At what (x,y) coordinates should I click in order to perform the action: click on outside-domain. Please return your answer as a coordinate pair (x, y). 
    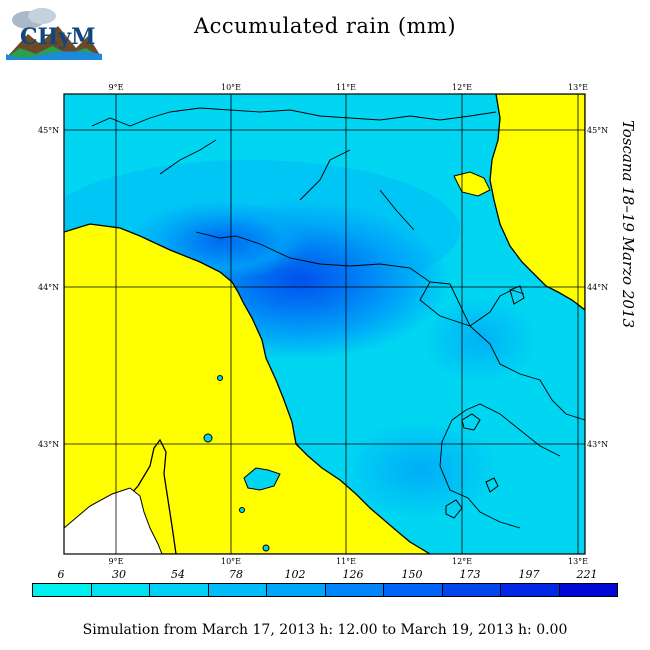
    Looking at the image, I should click on (113, 520).